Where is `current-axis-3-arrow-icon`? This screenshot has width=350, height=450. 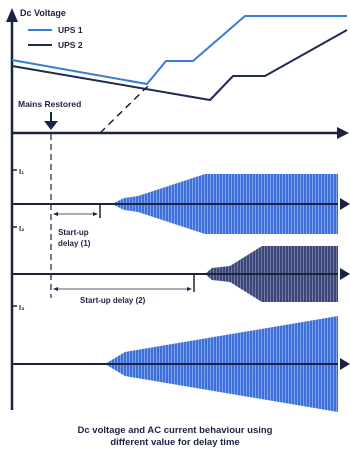 current-axis-3-arrow-icon is located at coordinates (345, 364).